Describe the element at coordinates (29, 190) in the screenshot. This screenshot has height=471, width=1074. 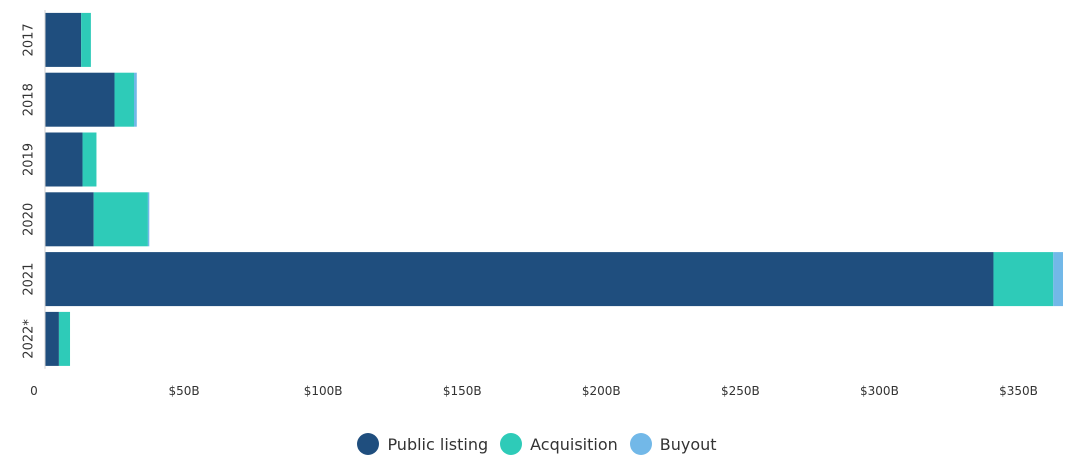
I see `category-labels: 2017 2018 2019 2020 2021 2022*` at that location.